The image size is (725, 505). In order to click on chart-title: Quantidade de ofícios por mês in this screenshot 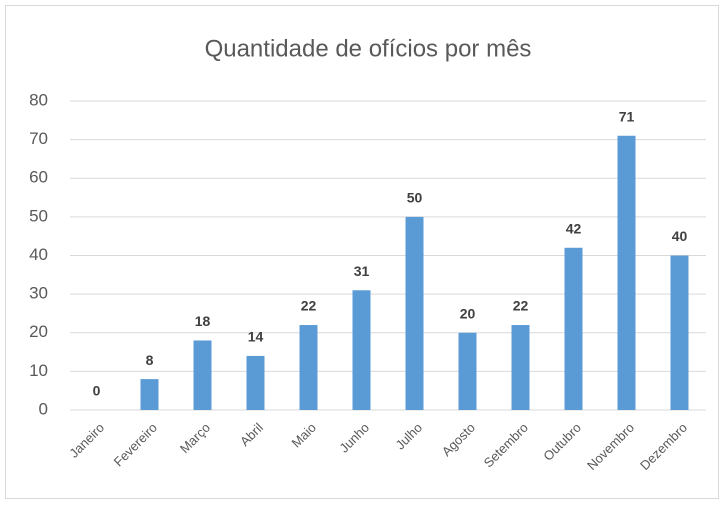, I will do `click(368, 48)`.